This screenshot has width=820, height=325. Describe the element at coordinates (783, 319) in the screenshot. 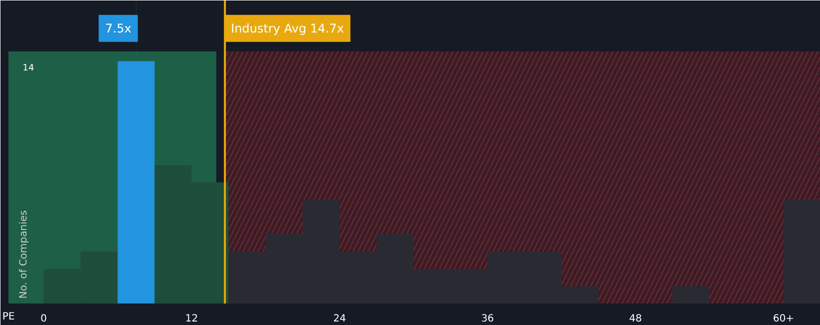

I see `x-tick-label: 60+` at that location.